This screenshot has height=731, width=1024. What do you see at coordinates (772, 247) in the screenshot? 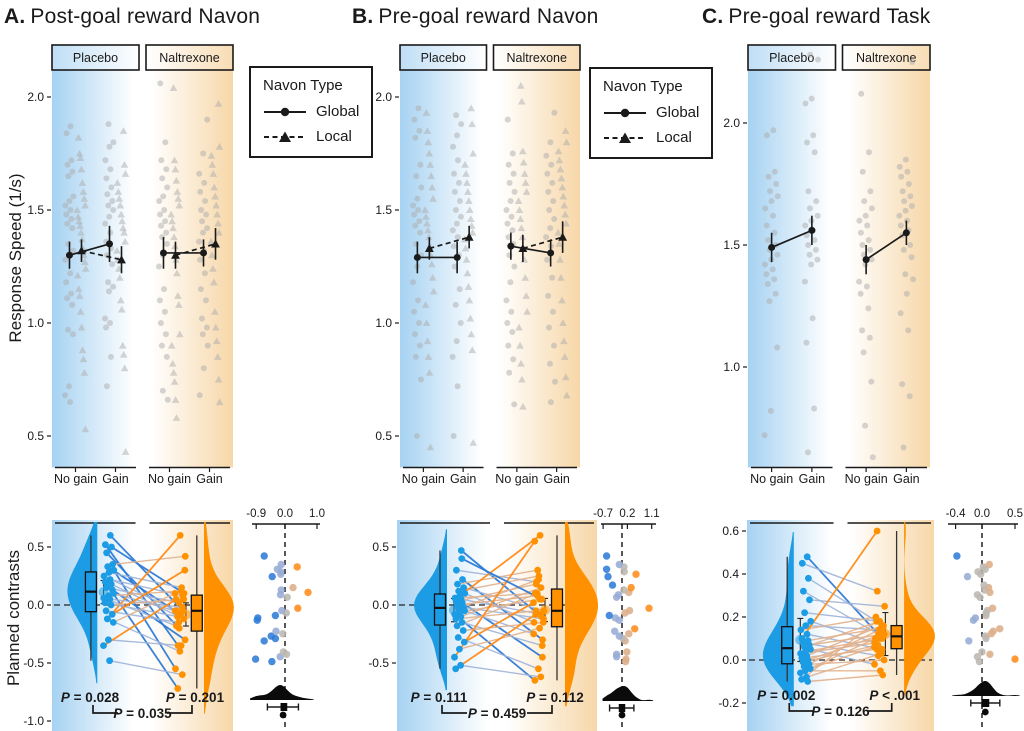
I see `mean-marker-circle` at bounding box center [772, 247].